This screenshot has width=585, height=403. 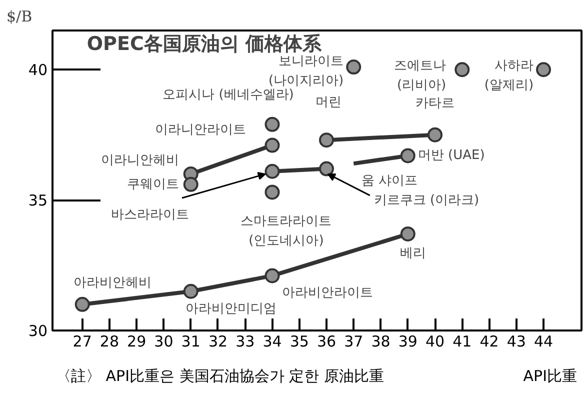 I want to click on x-tick-label: 33, so click(x=245, y=341).